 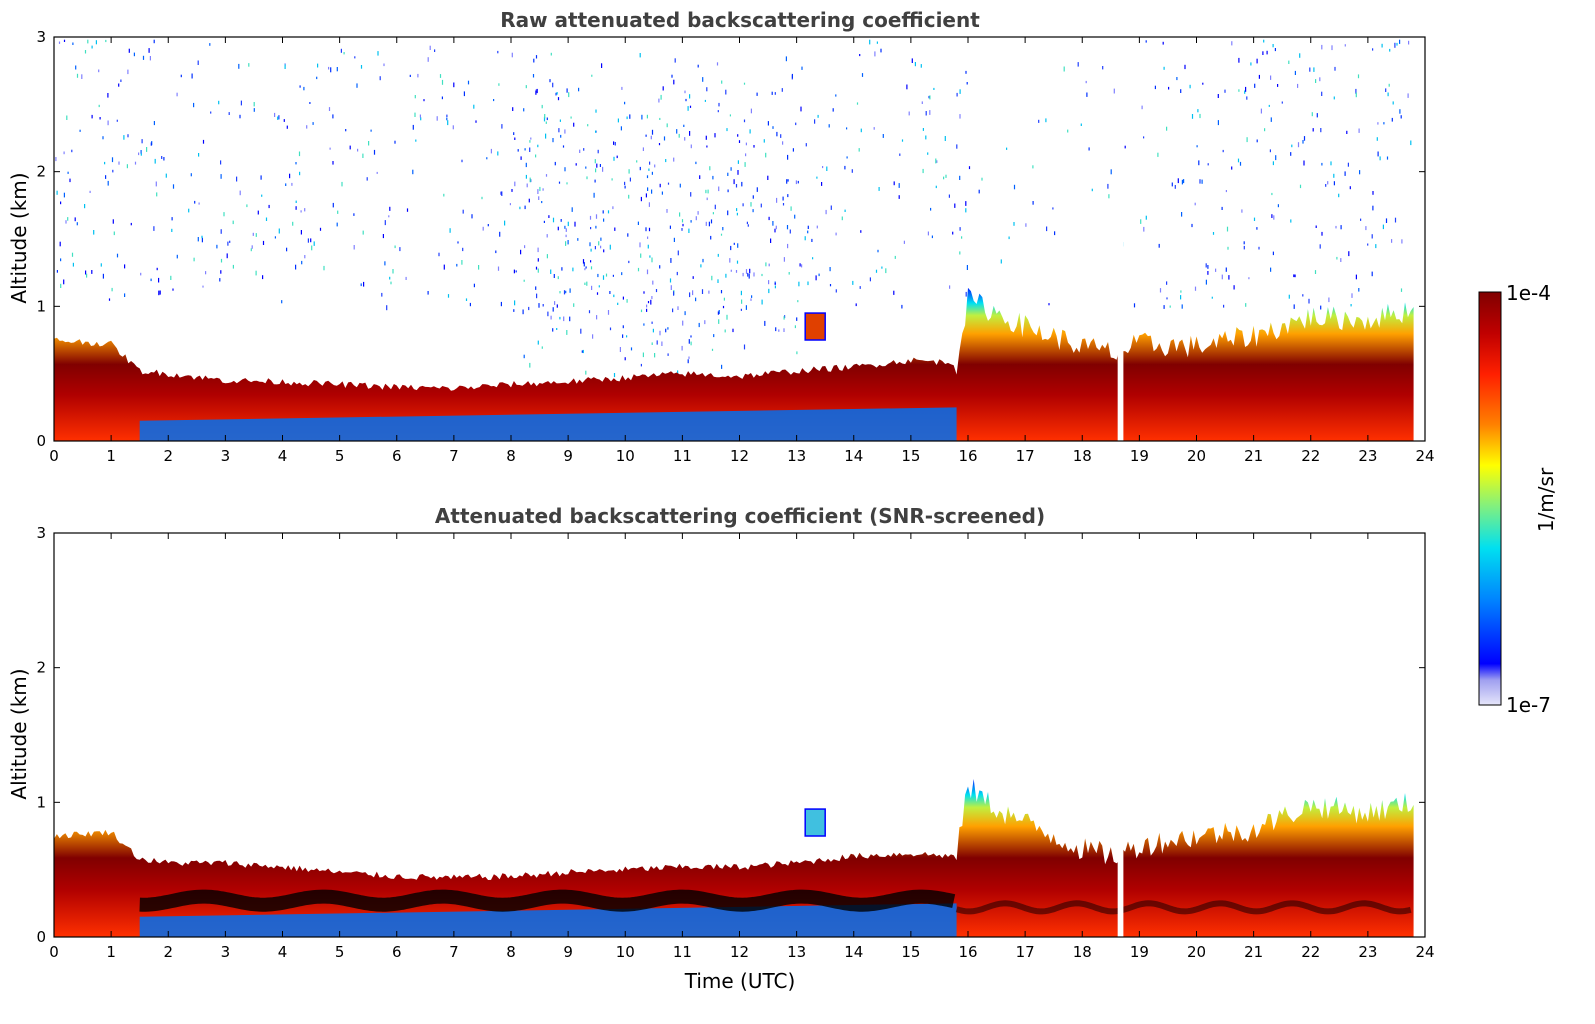 What do you see at coordinates (967, 456) in the screenshot?
I see `x-tick-label: 16` at bounding box center [967, 456].